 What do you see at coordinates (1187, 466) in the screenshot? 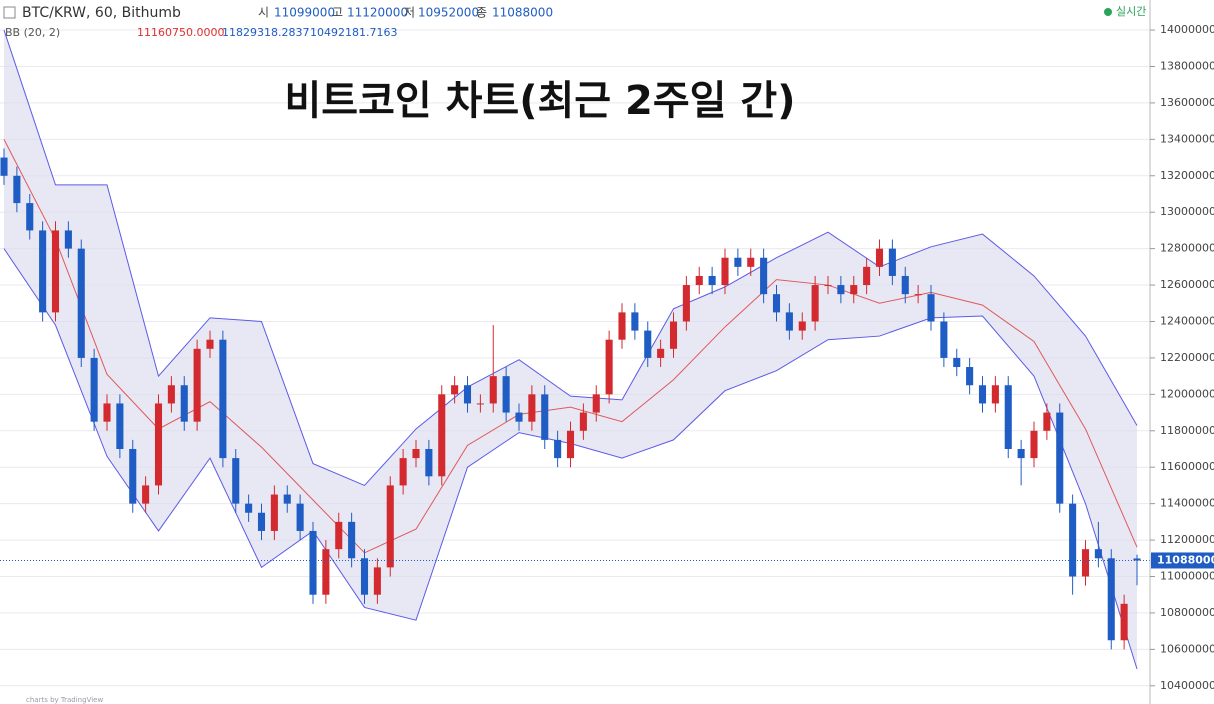
I see `y-tick-label: 11600000` at bounding box center [1187, 466].